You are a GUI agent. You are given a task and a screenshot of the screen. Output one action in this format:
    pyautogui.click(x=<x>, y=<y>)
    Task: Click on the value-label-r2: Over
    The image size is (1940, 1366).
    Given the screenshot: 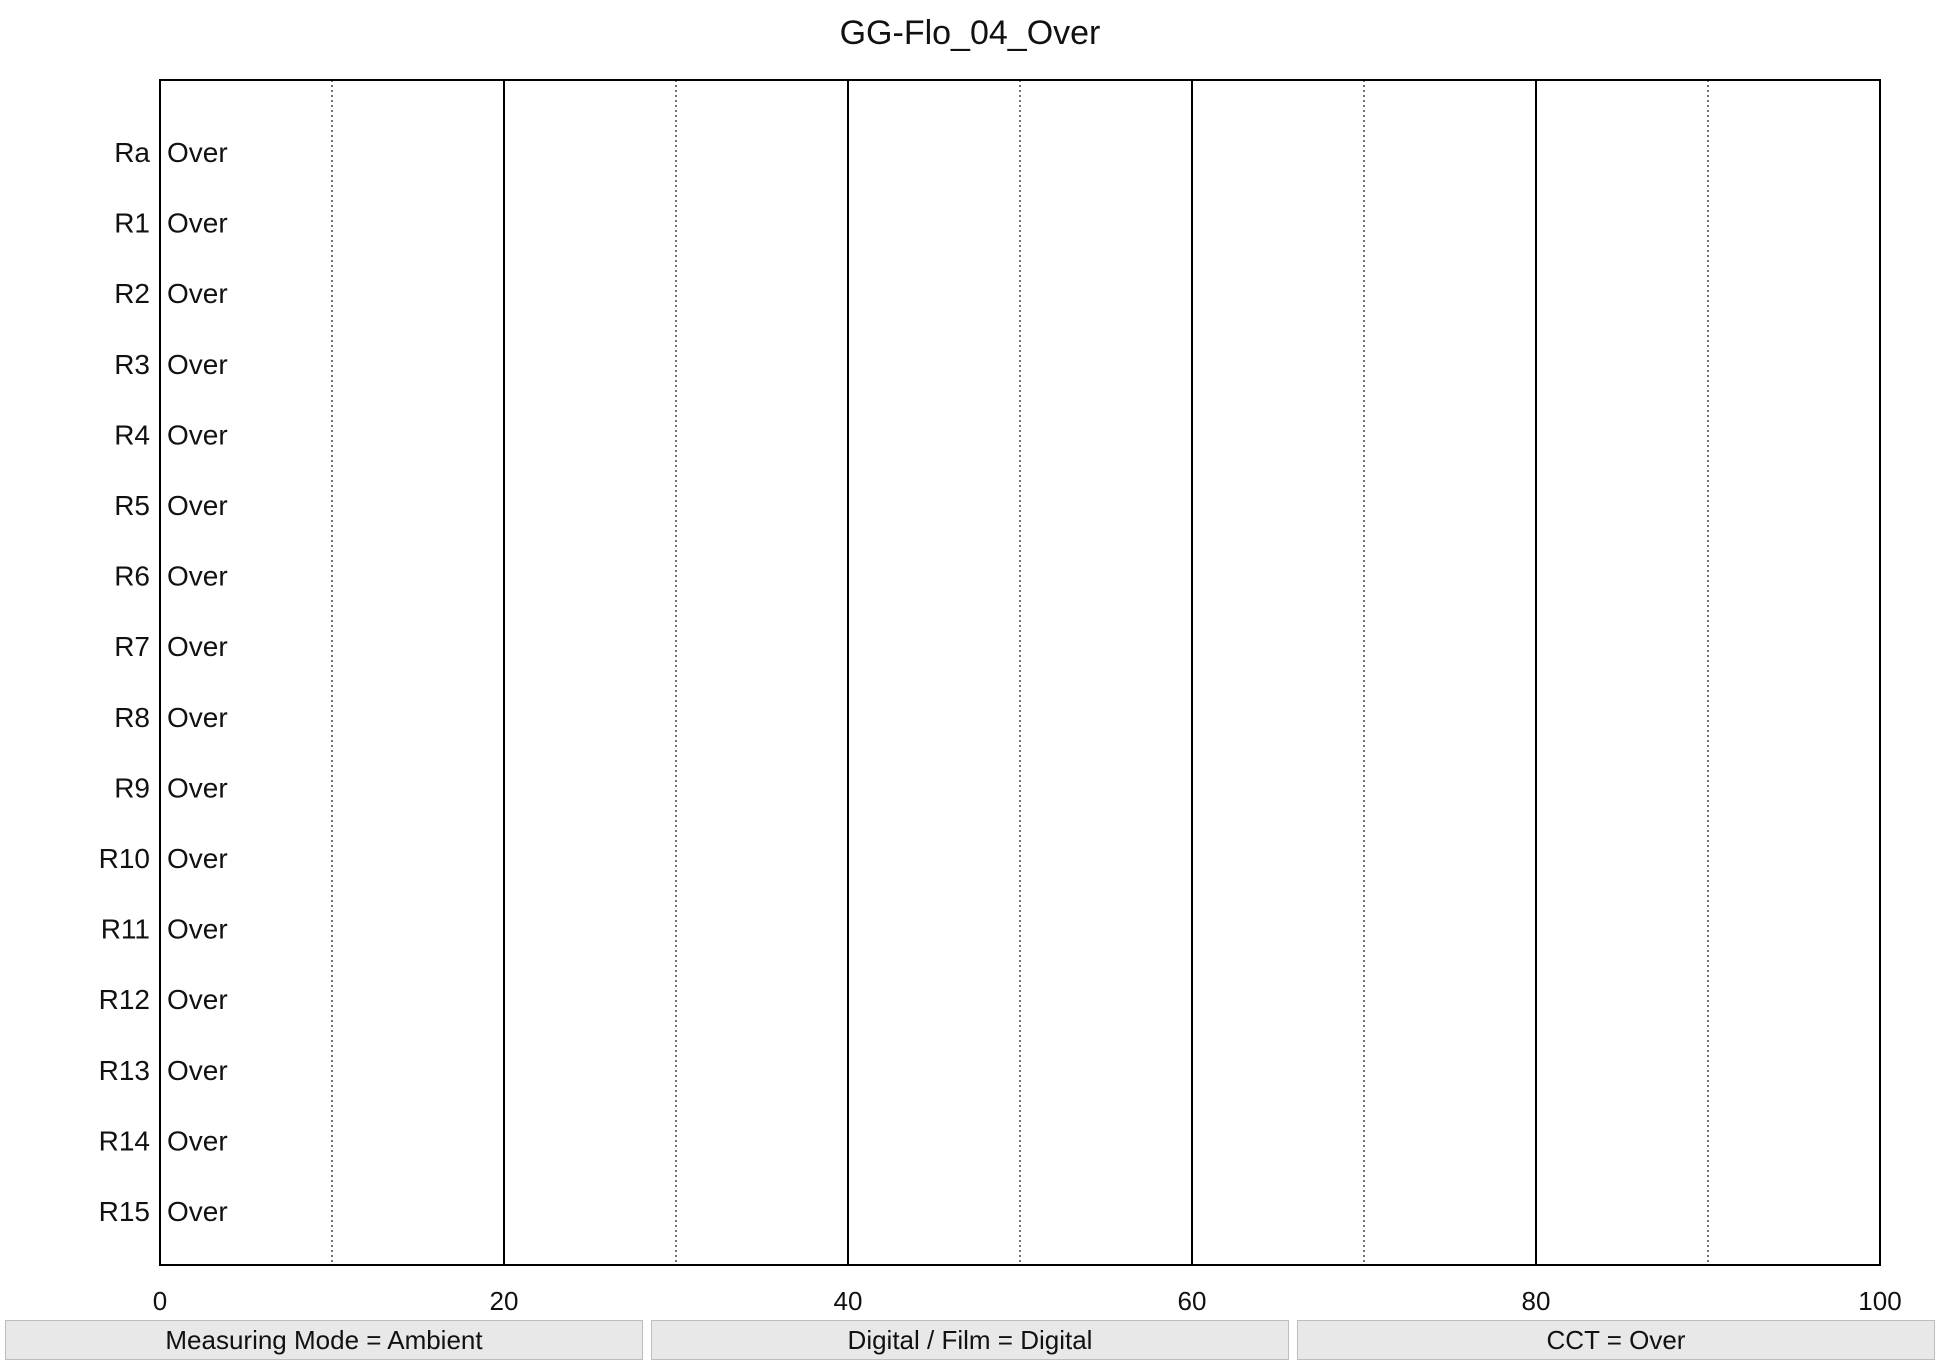 What is the action you would take?
    pyautogui.click(x=197, y=293)
    